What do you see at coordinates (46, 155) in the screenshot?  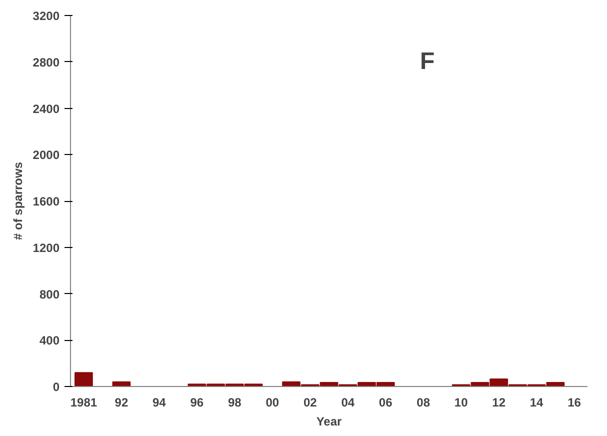 I see `y-tick-label: 2000` at bounding box center [46, 155].